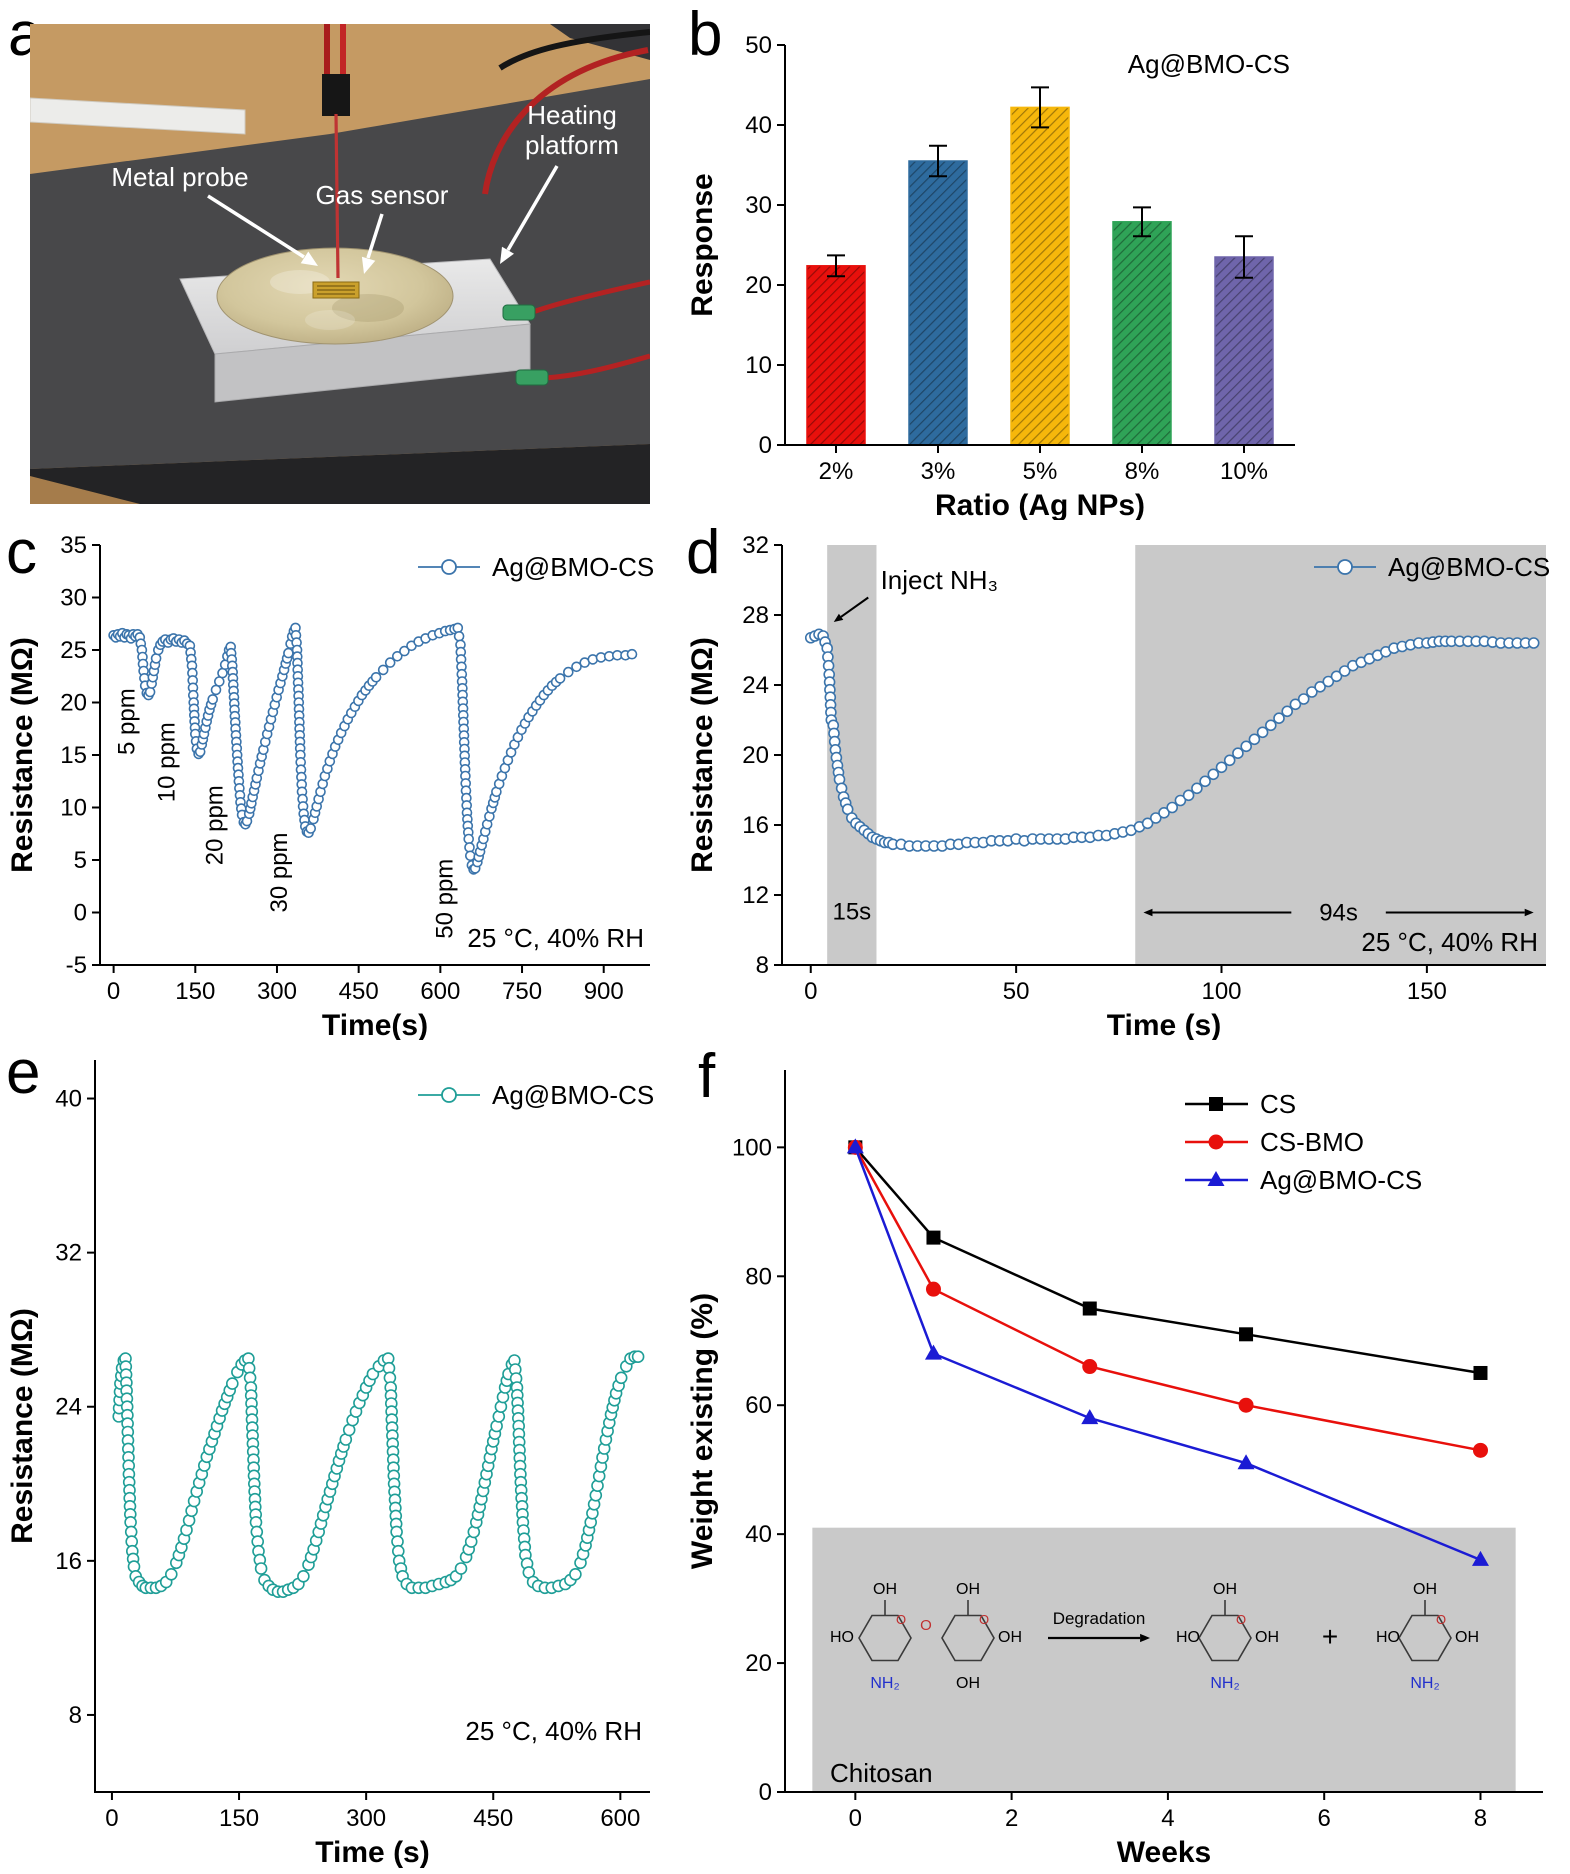 The width and height of the screenshot is (1570, 1874). I want to click on panel-letter-b: b, so click(705, 34).